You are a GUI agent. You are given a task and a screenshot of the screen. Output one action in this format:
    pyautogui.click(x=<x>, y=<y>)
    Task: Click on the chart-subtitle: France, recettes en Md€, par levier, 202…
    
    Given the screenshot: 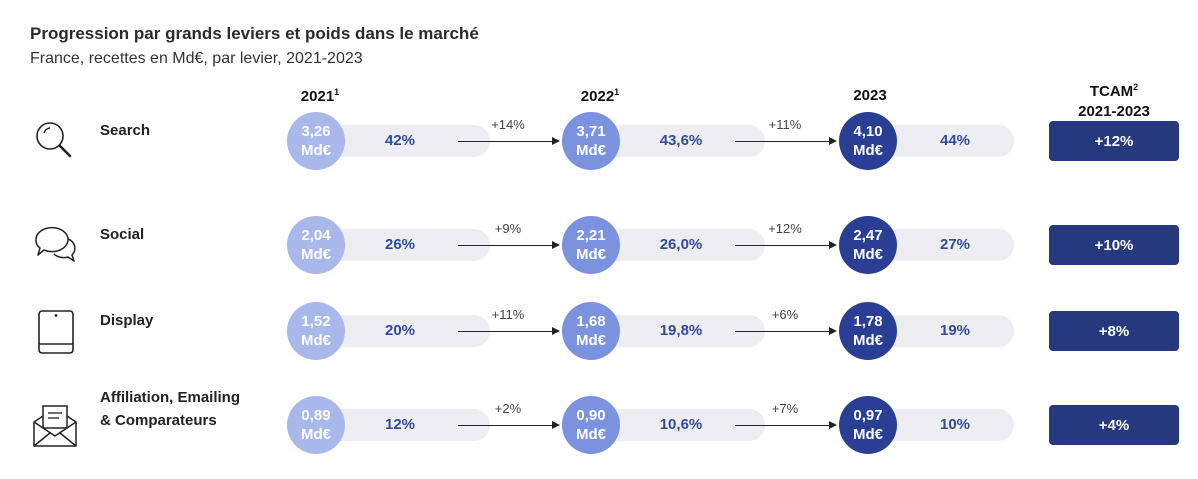 What is the action you would take?
    pyautogui.click(x=196, y=58)
    